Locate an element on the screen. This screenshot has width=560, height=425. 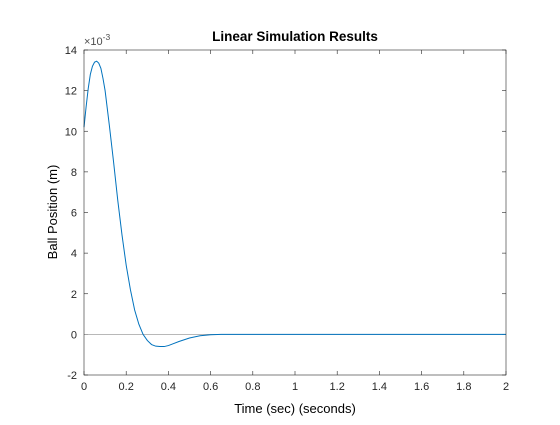
x-tick-label: 1.8 is located at coordinates (463, 387).